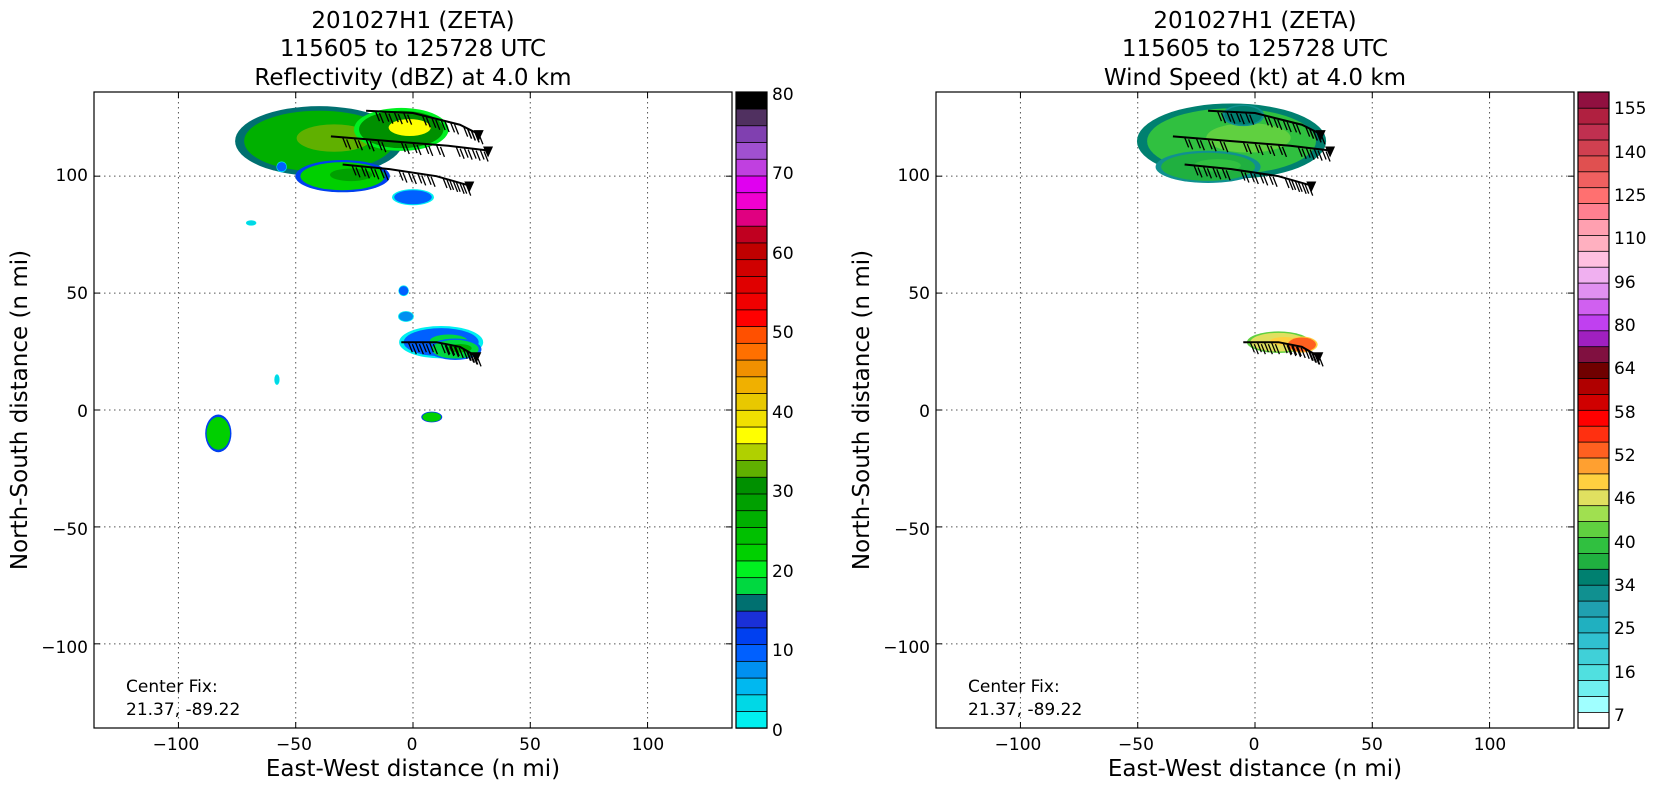 Image resolution: width=1654 pixels, height=791 pixels. What do you see at coordinates (1625, 456) in the screenshot?
I see `right-colorbar-label: 52` at bounding box center [1625, 456].